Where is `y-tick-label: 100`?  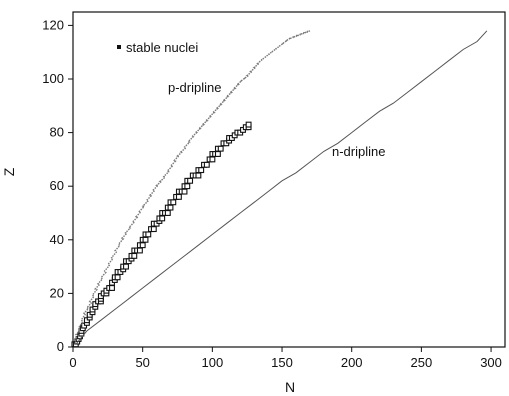
y-tick-label: 100 is located at coordinates (53, 78).